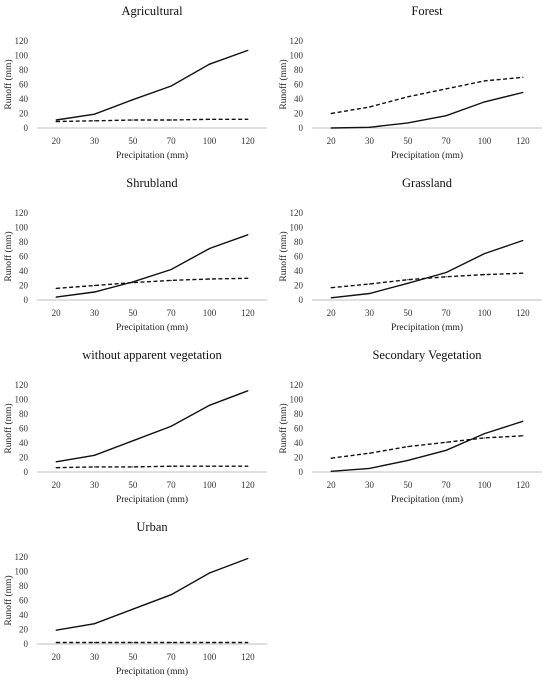  I want to click on chart-title: without apparent vegetation, so click(152, 355).